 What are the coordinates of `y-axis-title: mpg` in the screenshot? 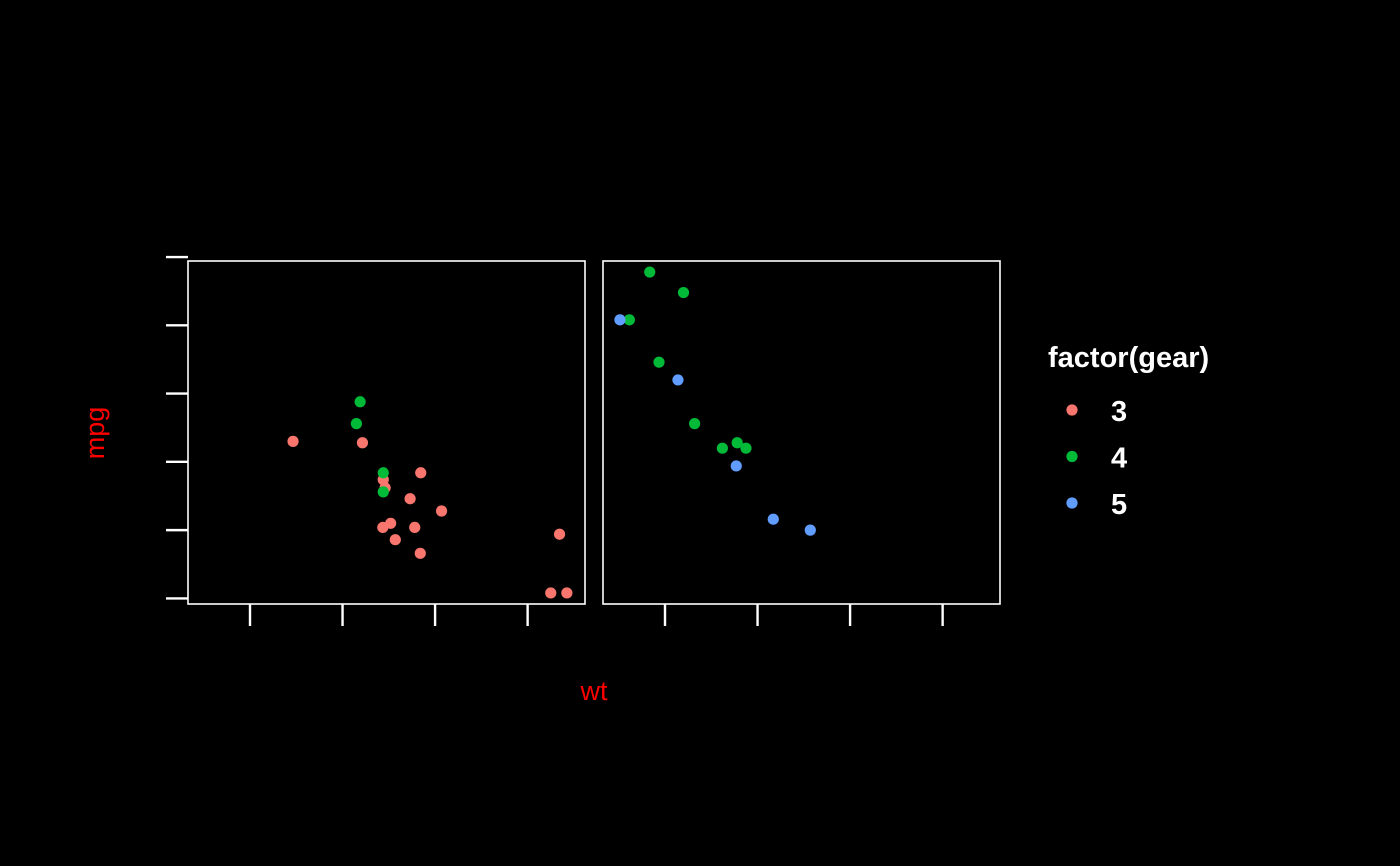 It's located at (95, 433).